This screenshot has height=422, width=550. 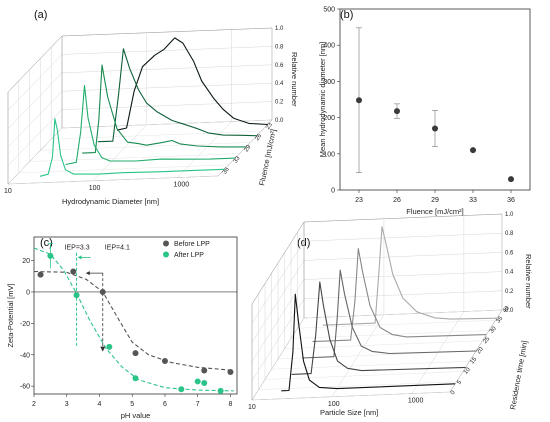 I want to click on iep-arrowhead-after, so click(x=79, y=257).